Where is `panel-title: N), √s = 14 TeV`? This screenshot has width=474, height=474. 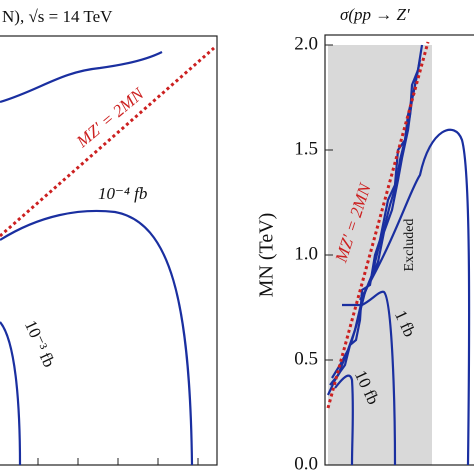
panel-title: N), √s = 14 TeV is located at coordinates (57, 16).